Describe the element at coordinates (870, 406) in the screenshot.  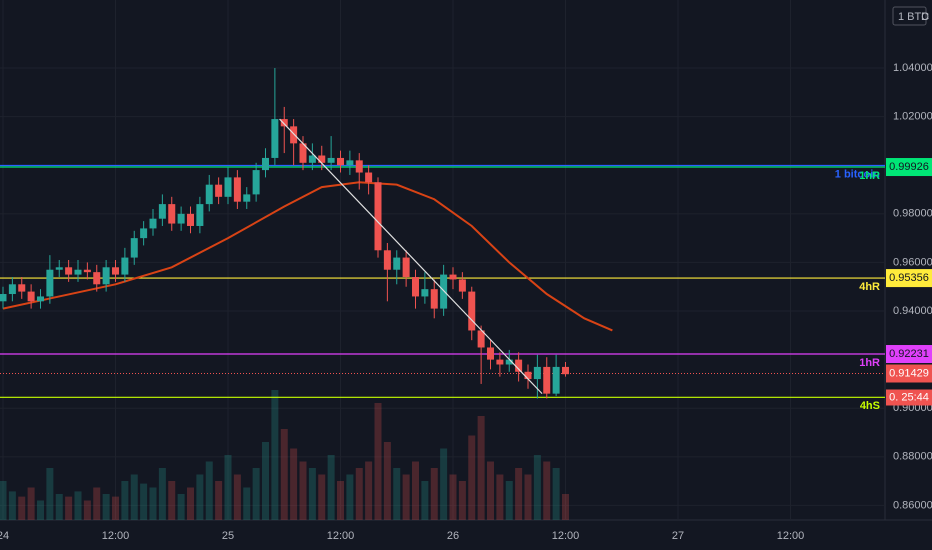
I see `level-text: 4hS` at that location.